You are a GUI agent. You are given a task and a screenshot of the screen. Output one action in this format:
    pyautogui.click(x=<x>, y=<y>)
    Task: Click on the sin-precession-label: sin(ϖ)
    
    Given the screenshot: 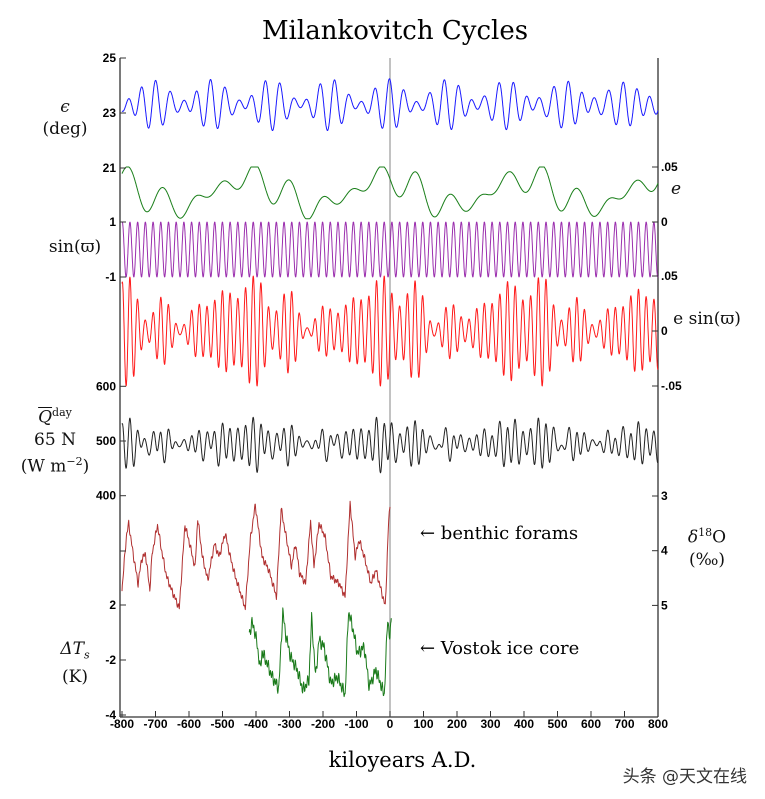 What is the action you would take?
    pyautogui.click(x=75, y=247)
    